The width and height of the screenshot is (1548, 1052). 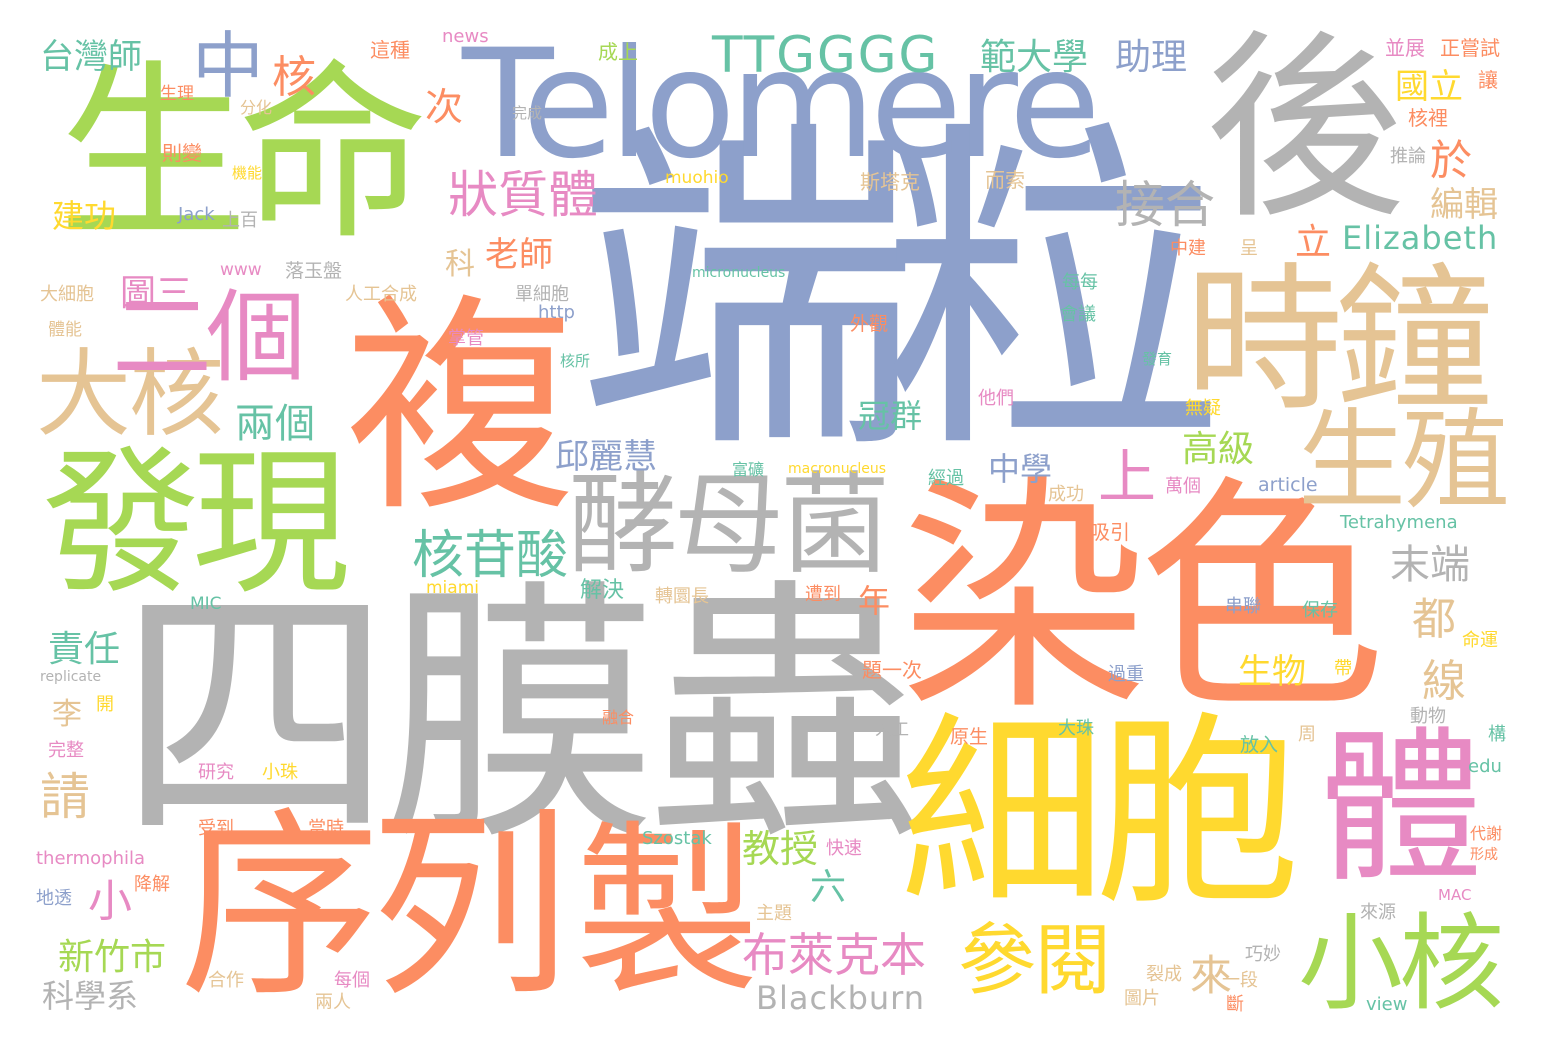 What do you see at coordinates (209, 337) in the screenshot?
I see `cloud-word: 二個` at bounding box center [209, 337].